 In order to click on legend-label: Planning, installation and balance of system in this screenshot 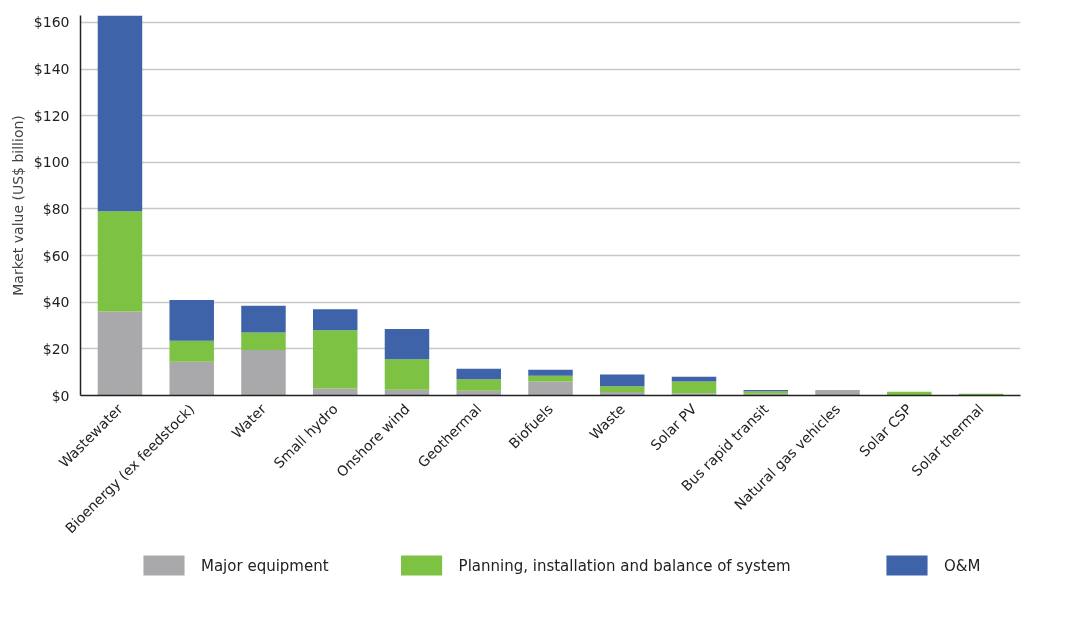, I will do `click(624, 565)`.